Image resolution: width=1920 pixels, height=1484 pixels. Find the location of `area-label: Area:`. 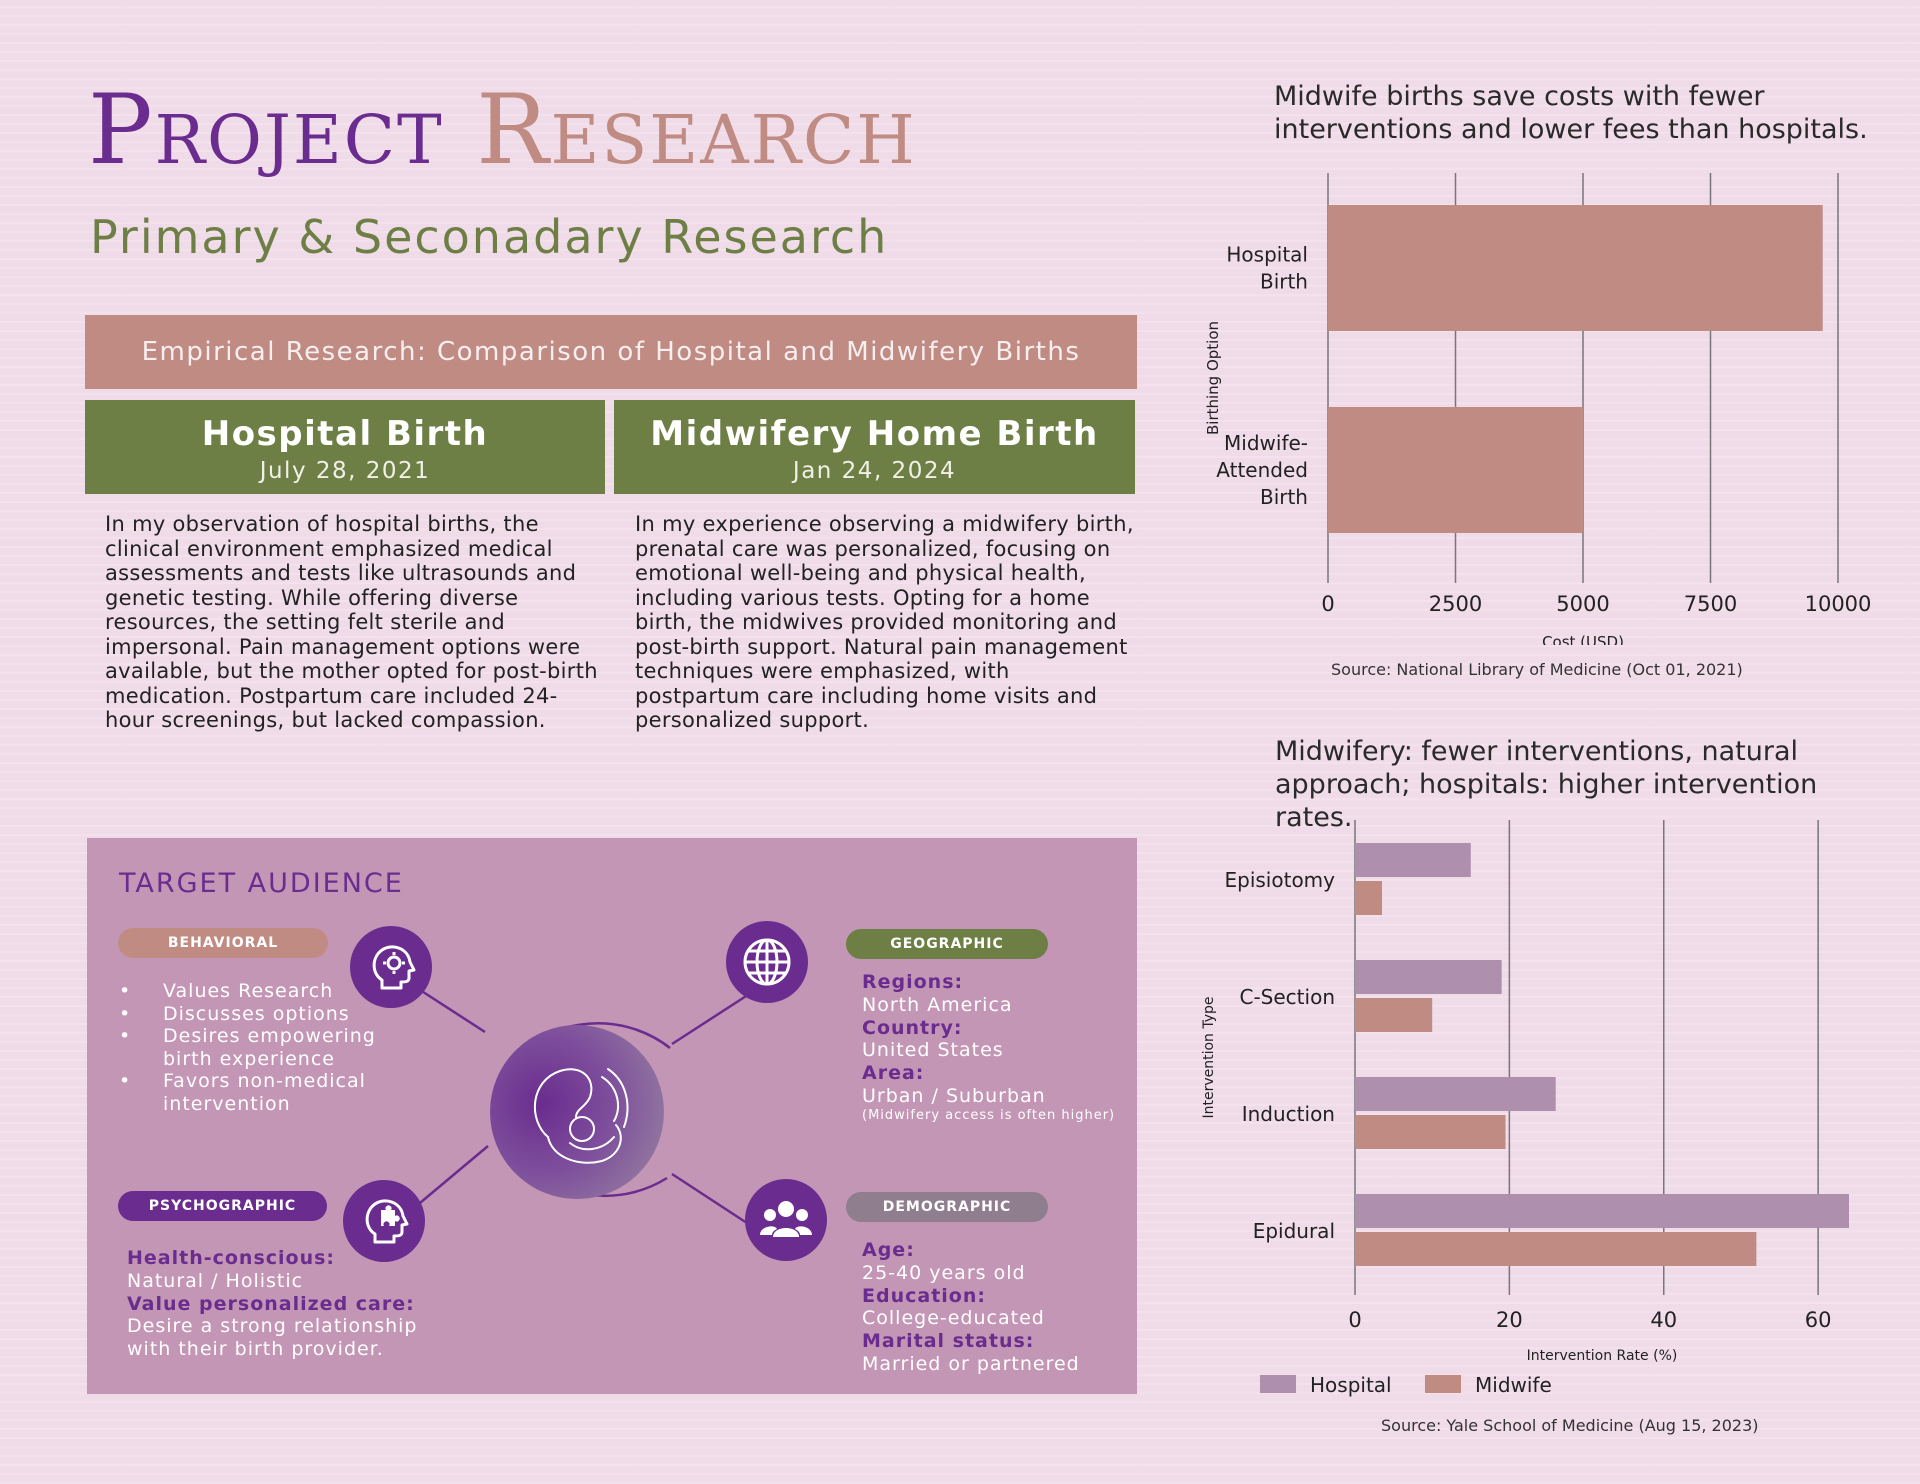

area-label: Area: is located at coordinates (893, 1073).